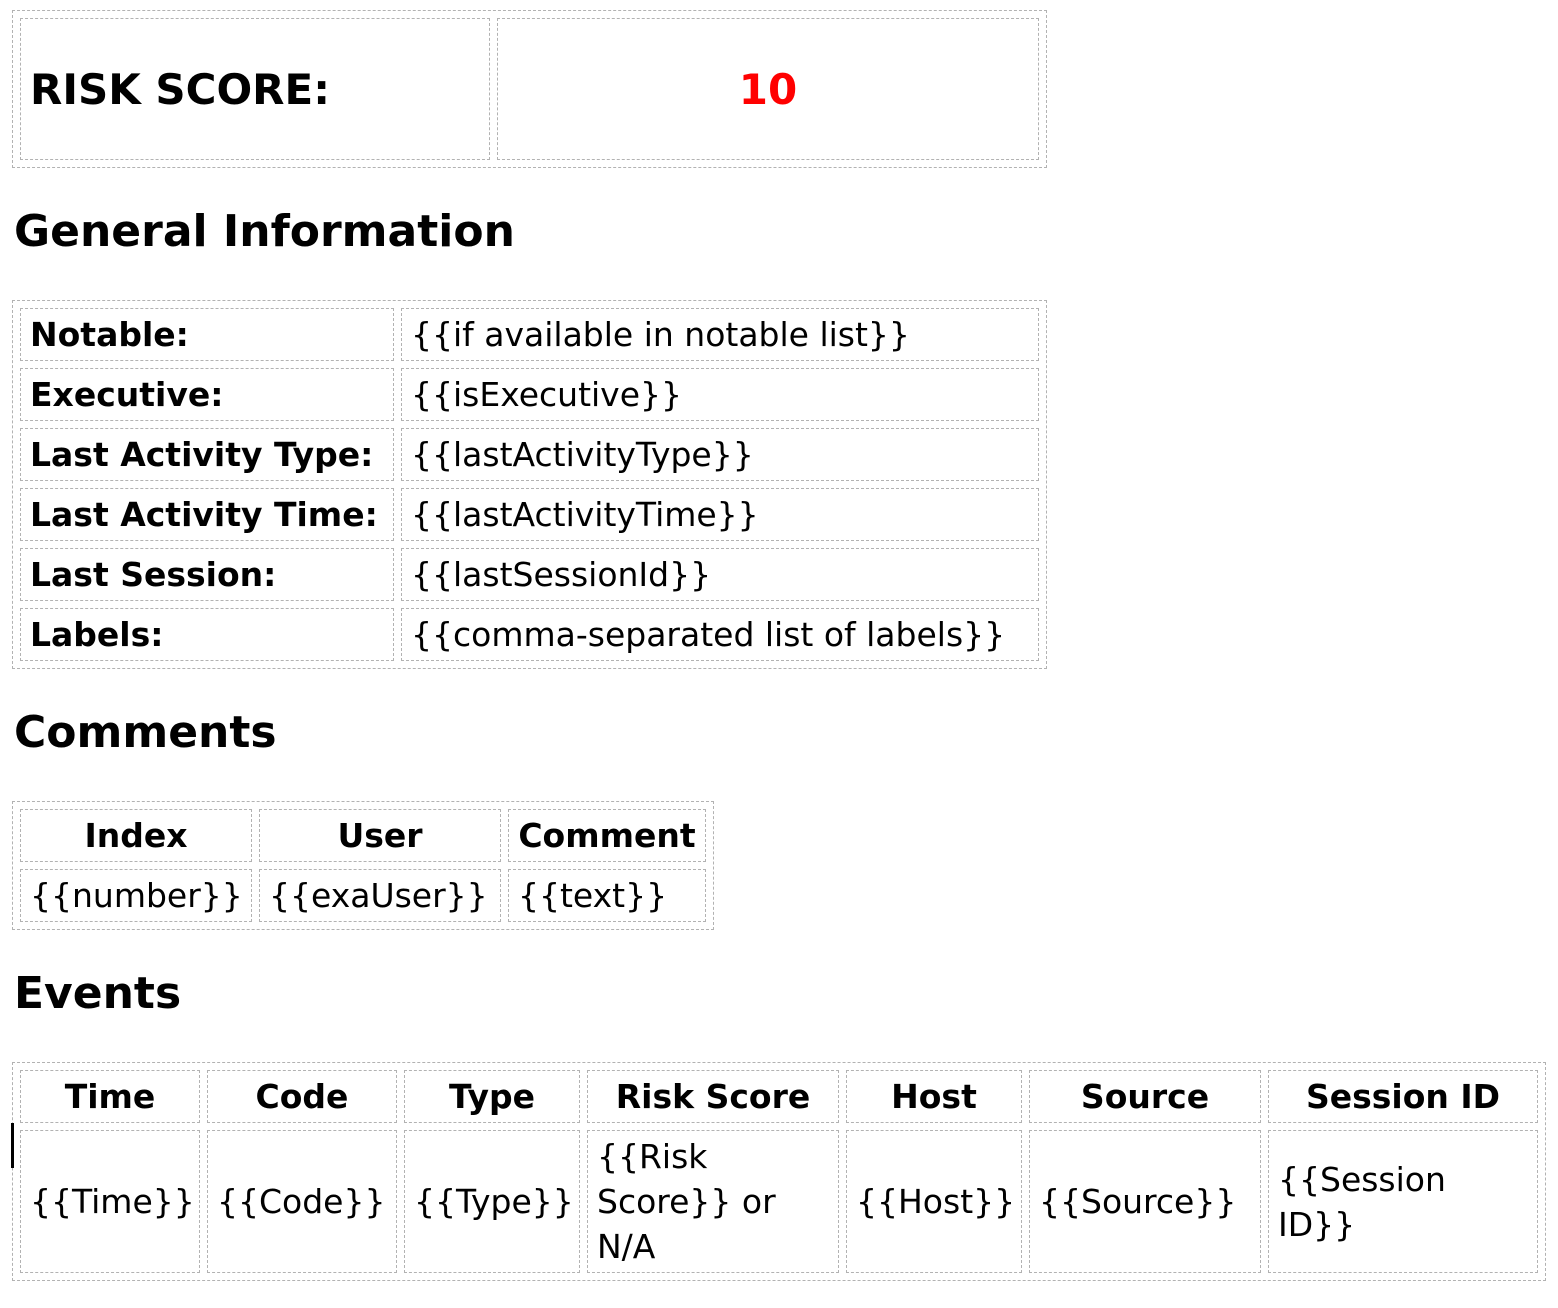 This screenshot has height=1308, width=1558. What do you see at coordinates (720, 574) in the screenshot?
I see `general-value-last-session: {{lastSessionId}}` at bounding box center [720, 574].